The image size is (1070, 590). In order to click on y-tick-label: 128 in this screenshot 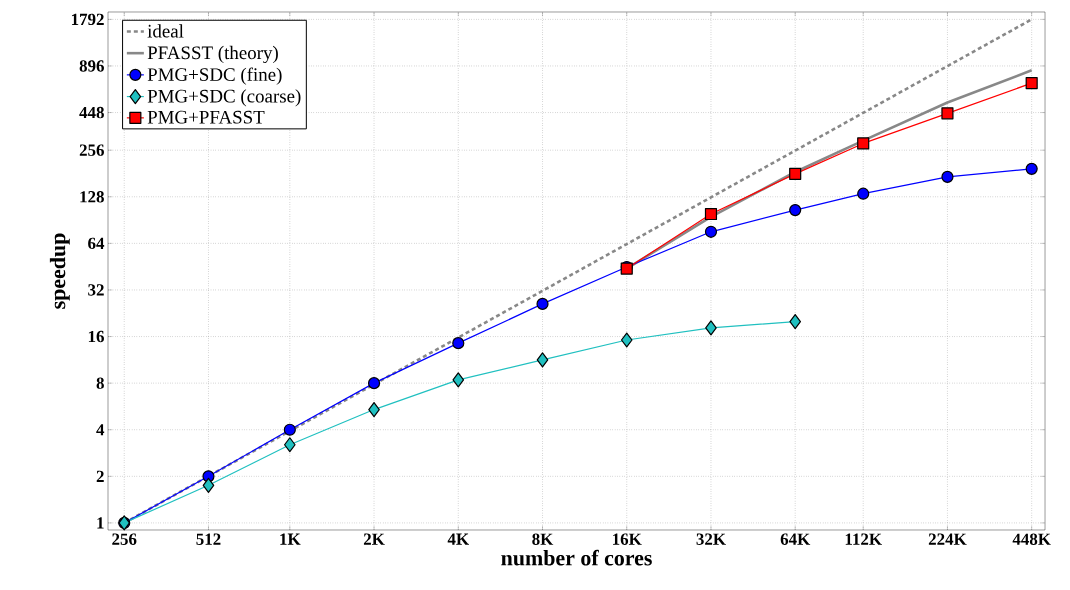, I will do `click(92, 197)`.